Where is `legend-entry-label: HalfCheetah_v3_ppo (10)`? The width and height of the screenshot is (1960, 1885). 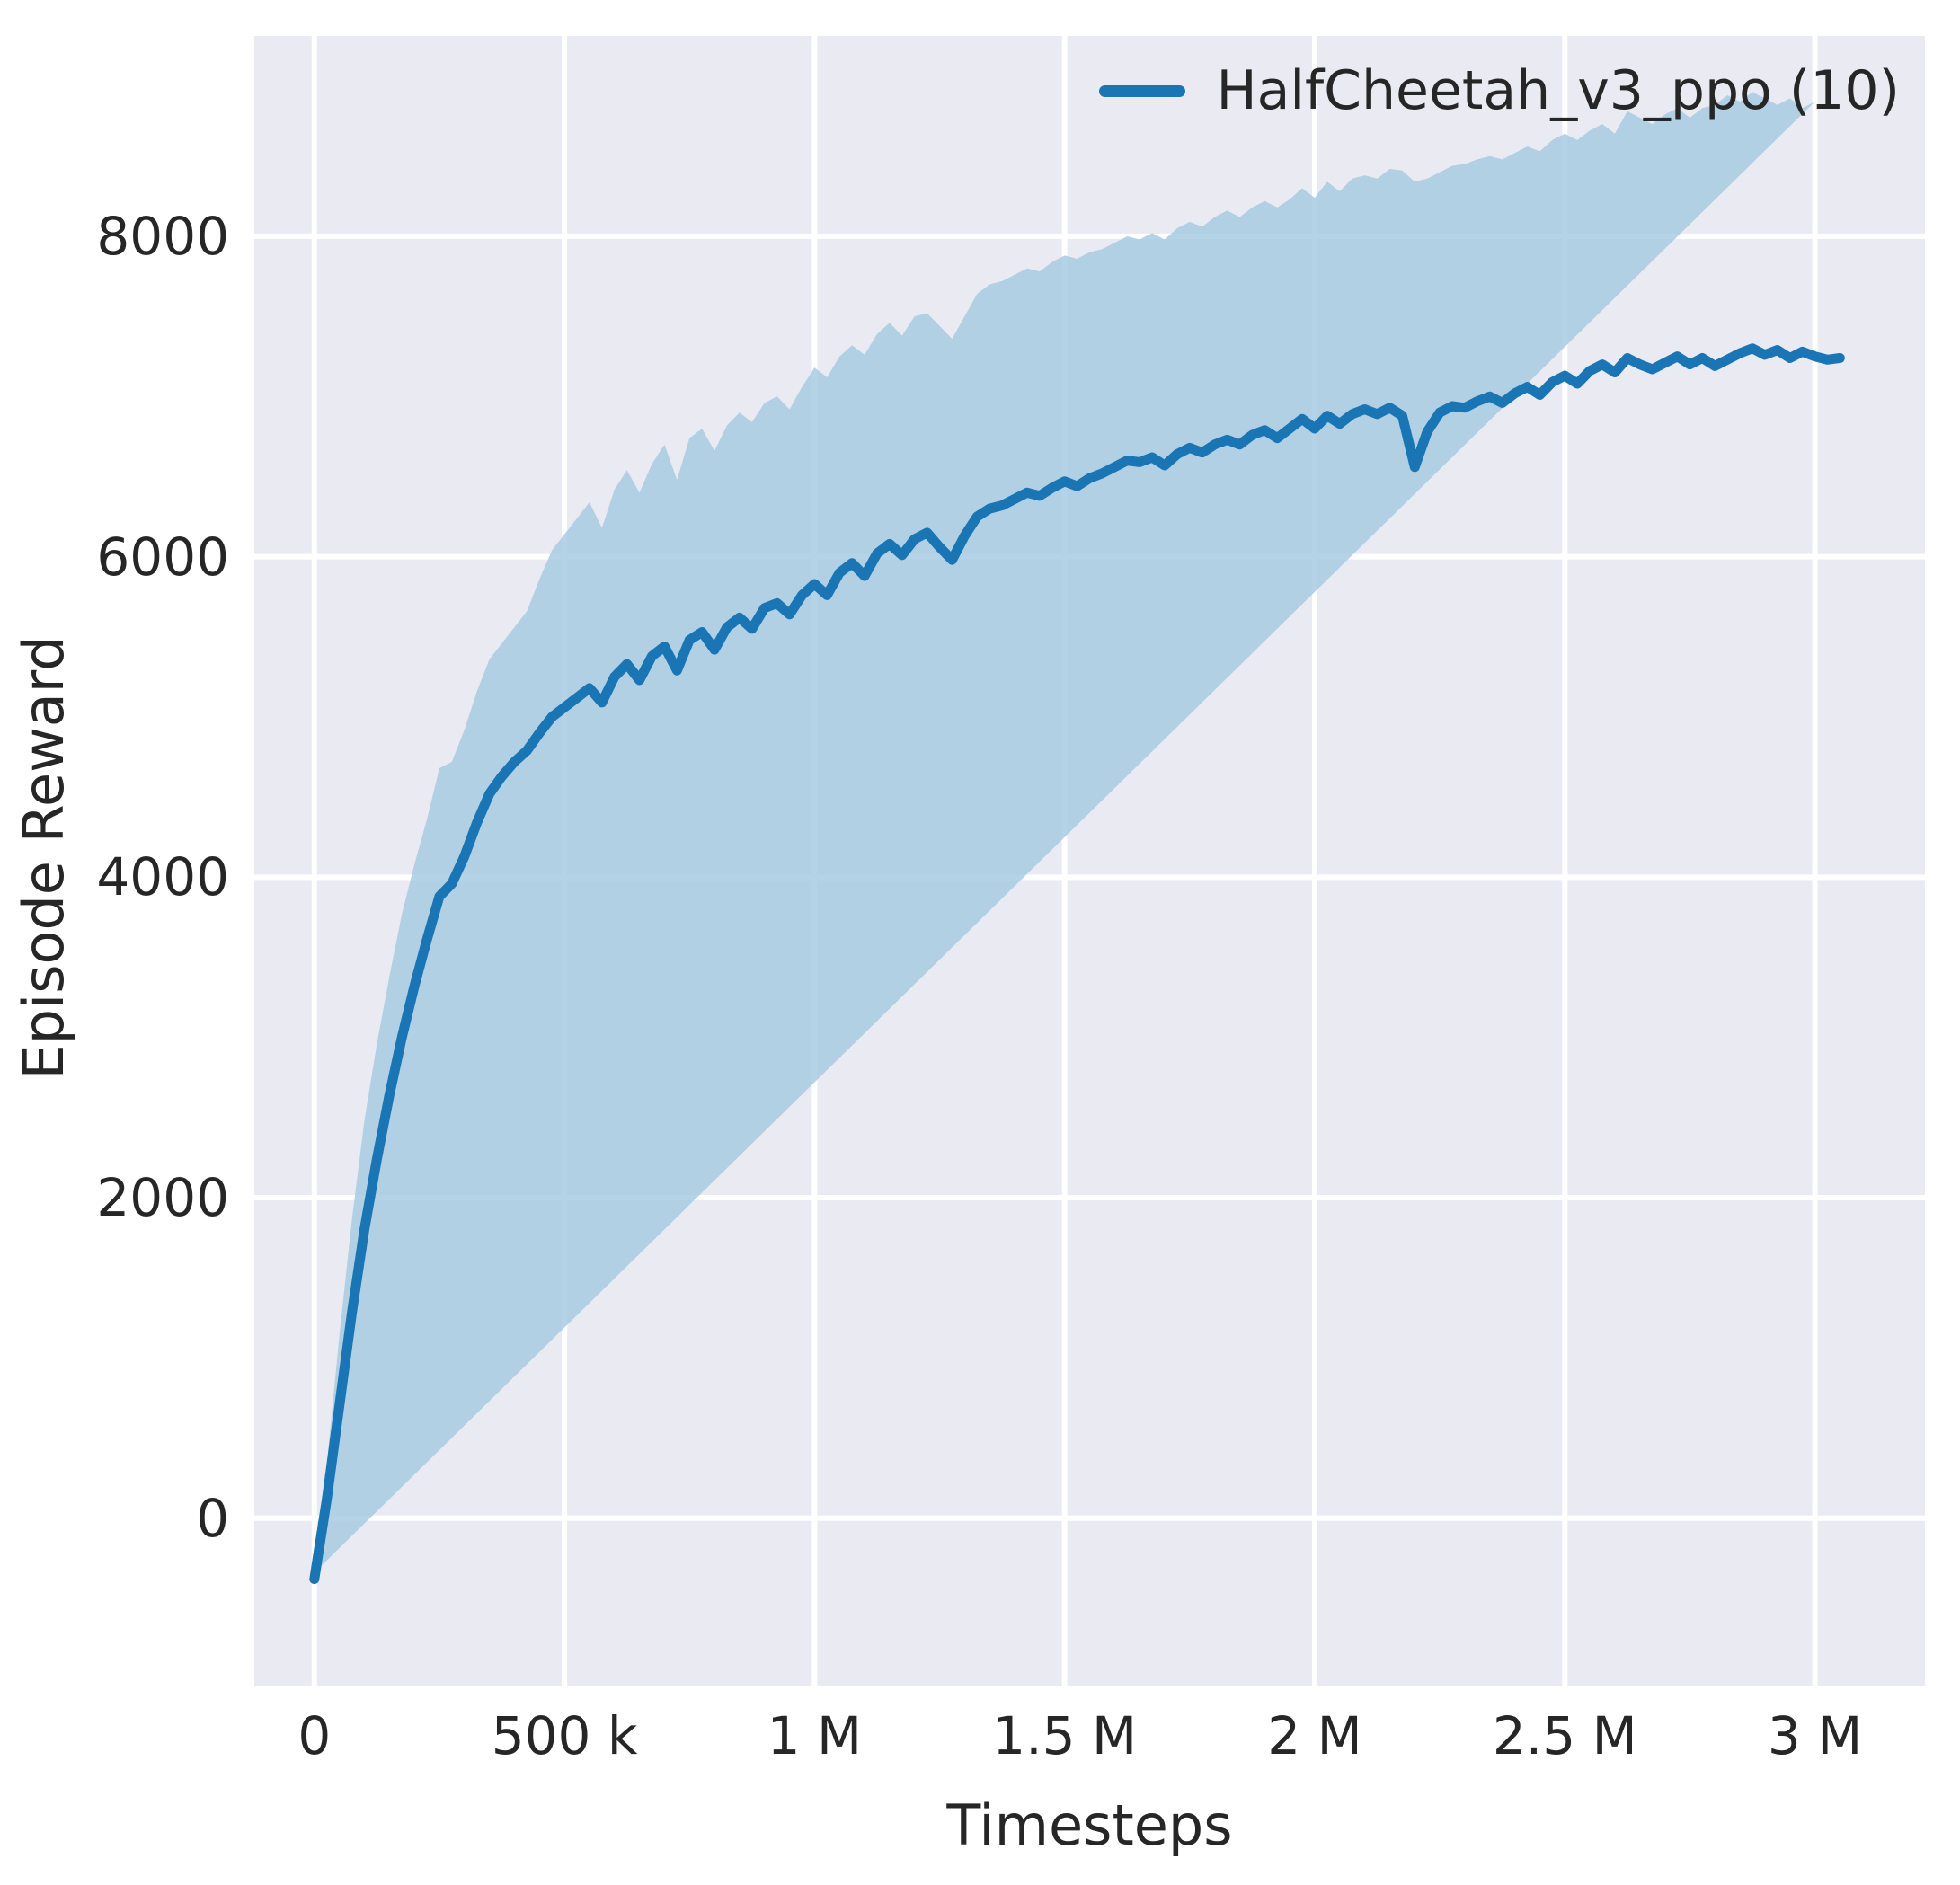
legend-entry-label: HalfCheetah_v3_ppo (10) is located at coordinates (1558, 90).